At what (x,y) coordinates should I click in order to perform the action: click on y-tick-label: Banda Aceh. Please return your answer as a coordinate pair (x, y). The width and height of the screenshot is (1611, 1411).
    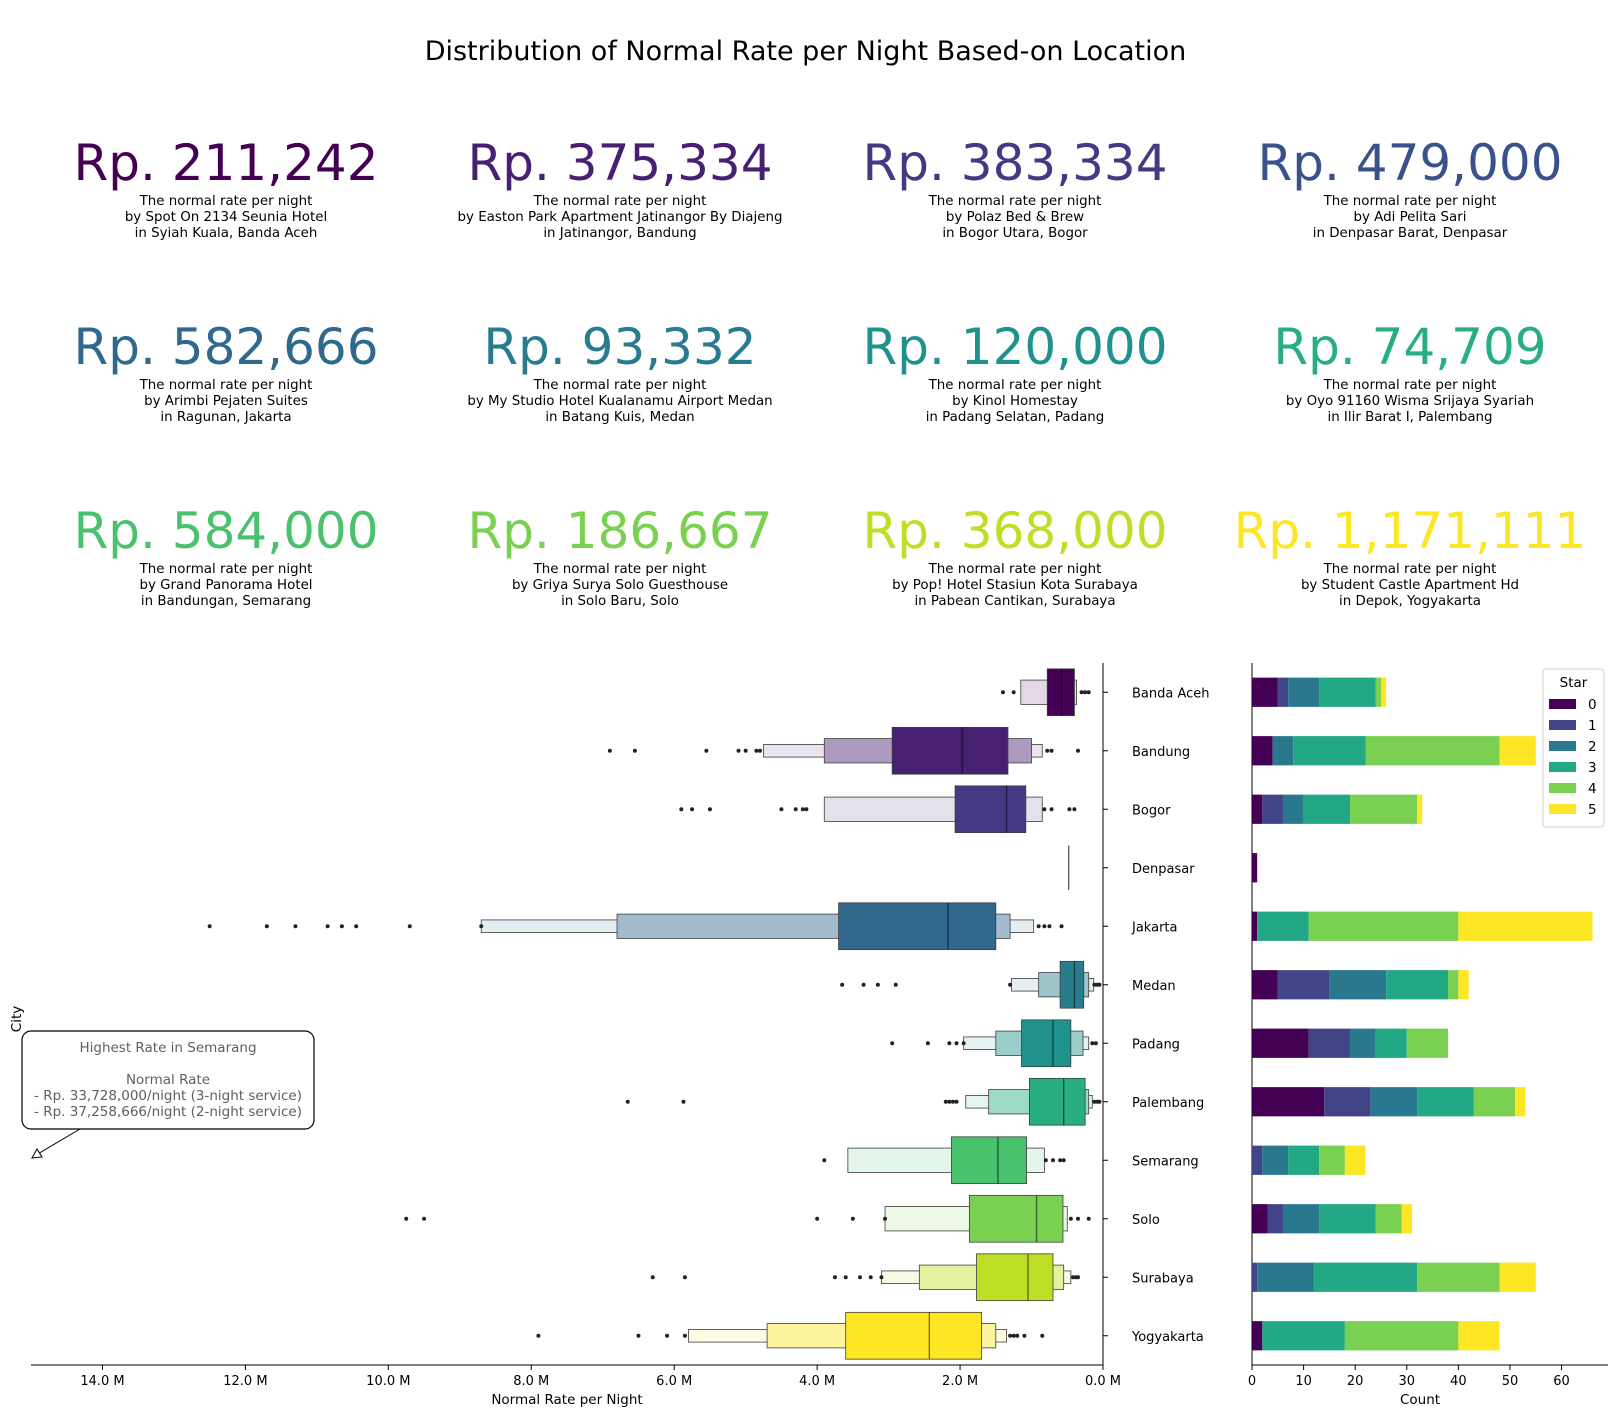
    Looking at the image, I should click on (1171, 693).